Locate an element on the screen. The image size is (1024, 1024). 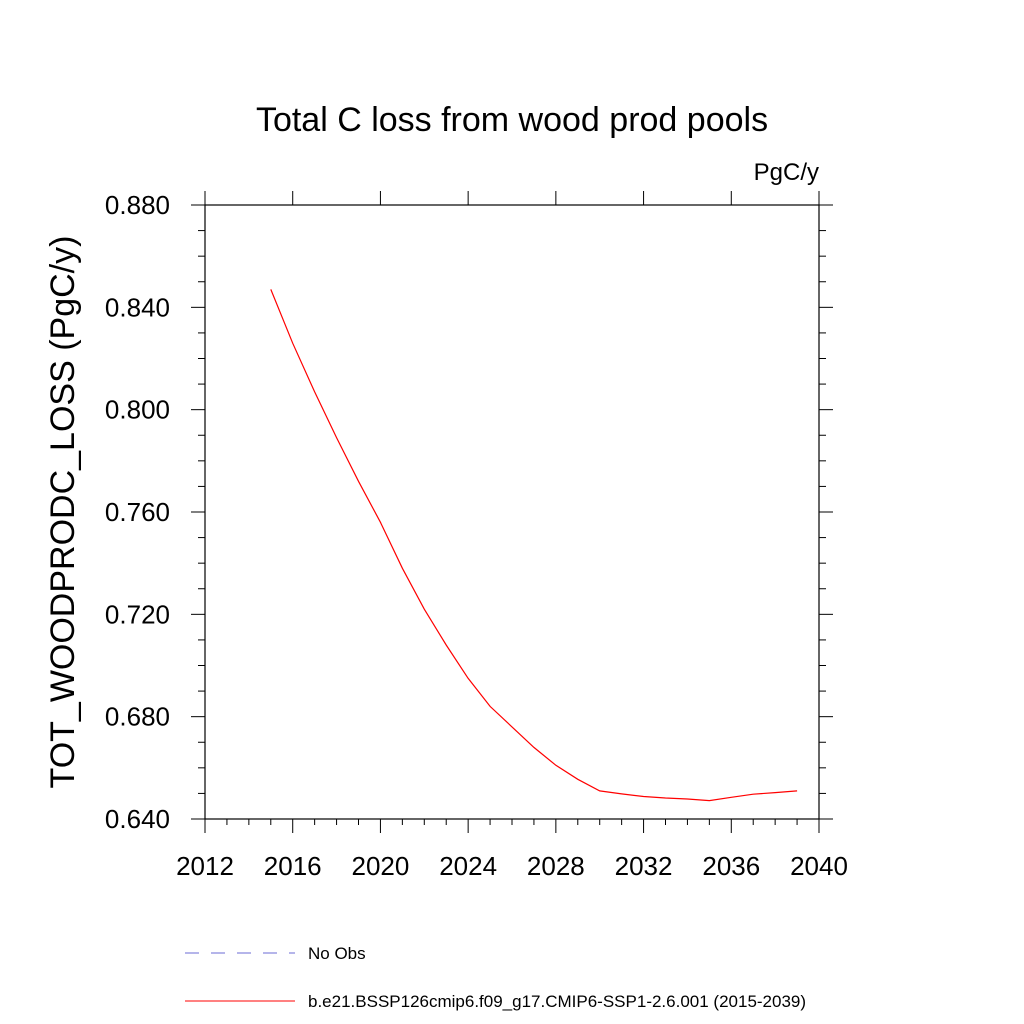
y-tick-label: 0.680 is located at coordinates (137, 717).